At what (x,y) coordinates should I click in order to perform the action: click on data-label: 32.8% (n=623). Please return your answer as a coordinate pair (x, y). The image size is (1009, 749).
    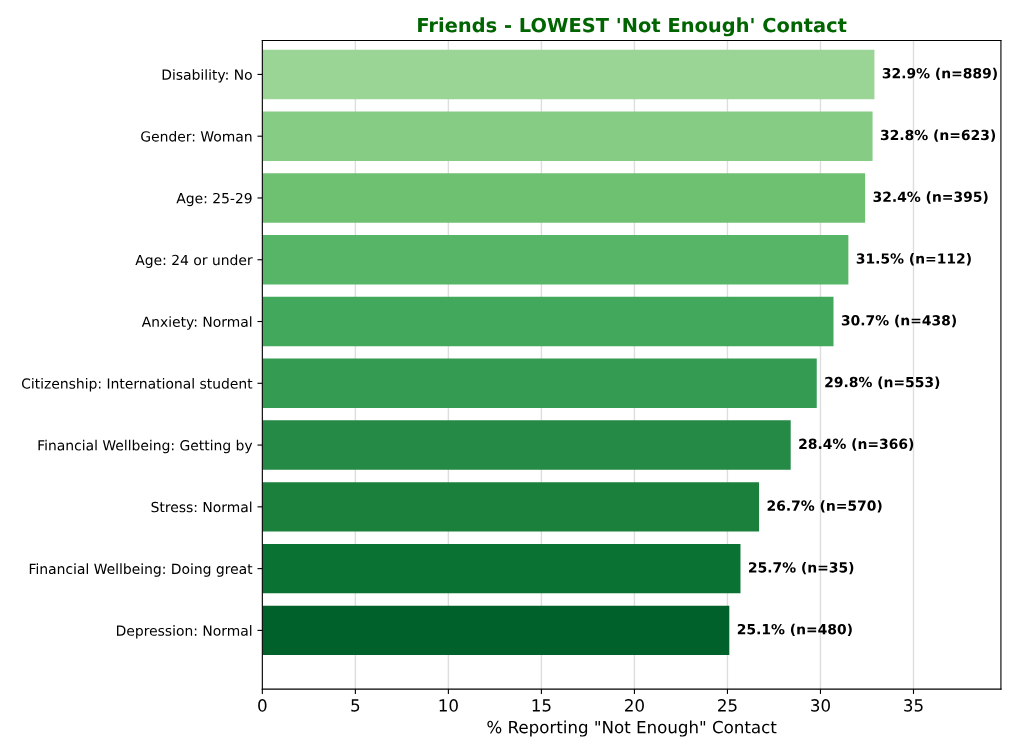
    Looking at the image, I should click on (938, 135).